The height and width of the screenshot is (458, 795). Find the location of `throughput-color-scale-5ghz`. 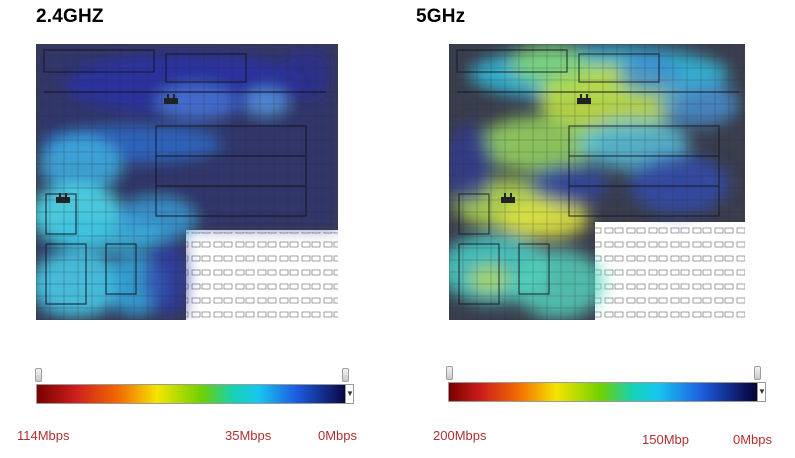

throughput-color-scale-5ghz is located at coordinates (607, 392).